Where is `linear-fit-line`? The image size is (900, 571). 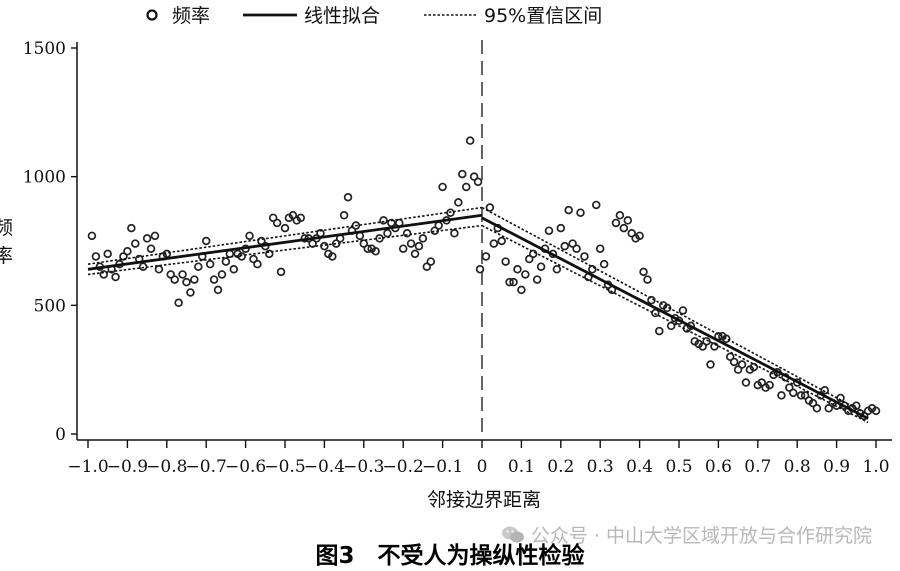 linear-fit-line is located at coordinates (285, 242).